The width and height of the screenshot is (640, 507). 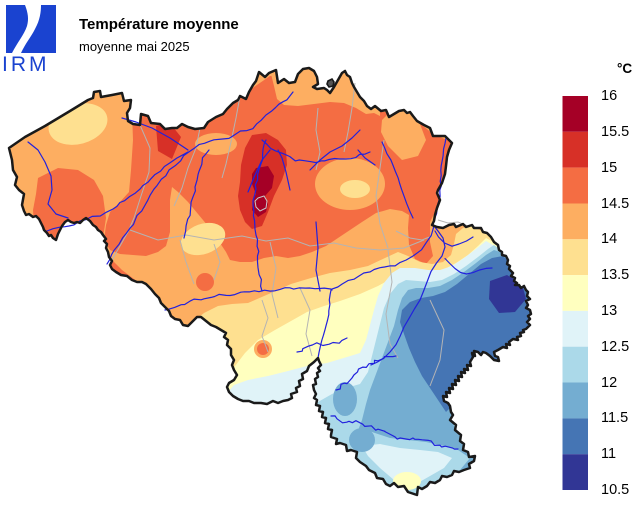 I want to click on svg-text: 16, so click(x=609, y=96).